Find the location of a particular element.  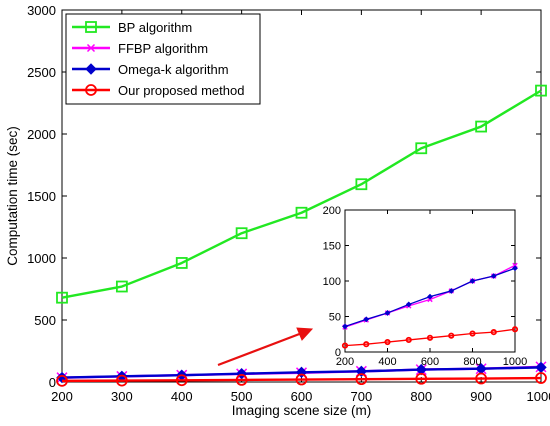

legend-label: BP algorithm is located at coordinates (155, 27).